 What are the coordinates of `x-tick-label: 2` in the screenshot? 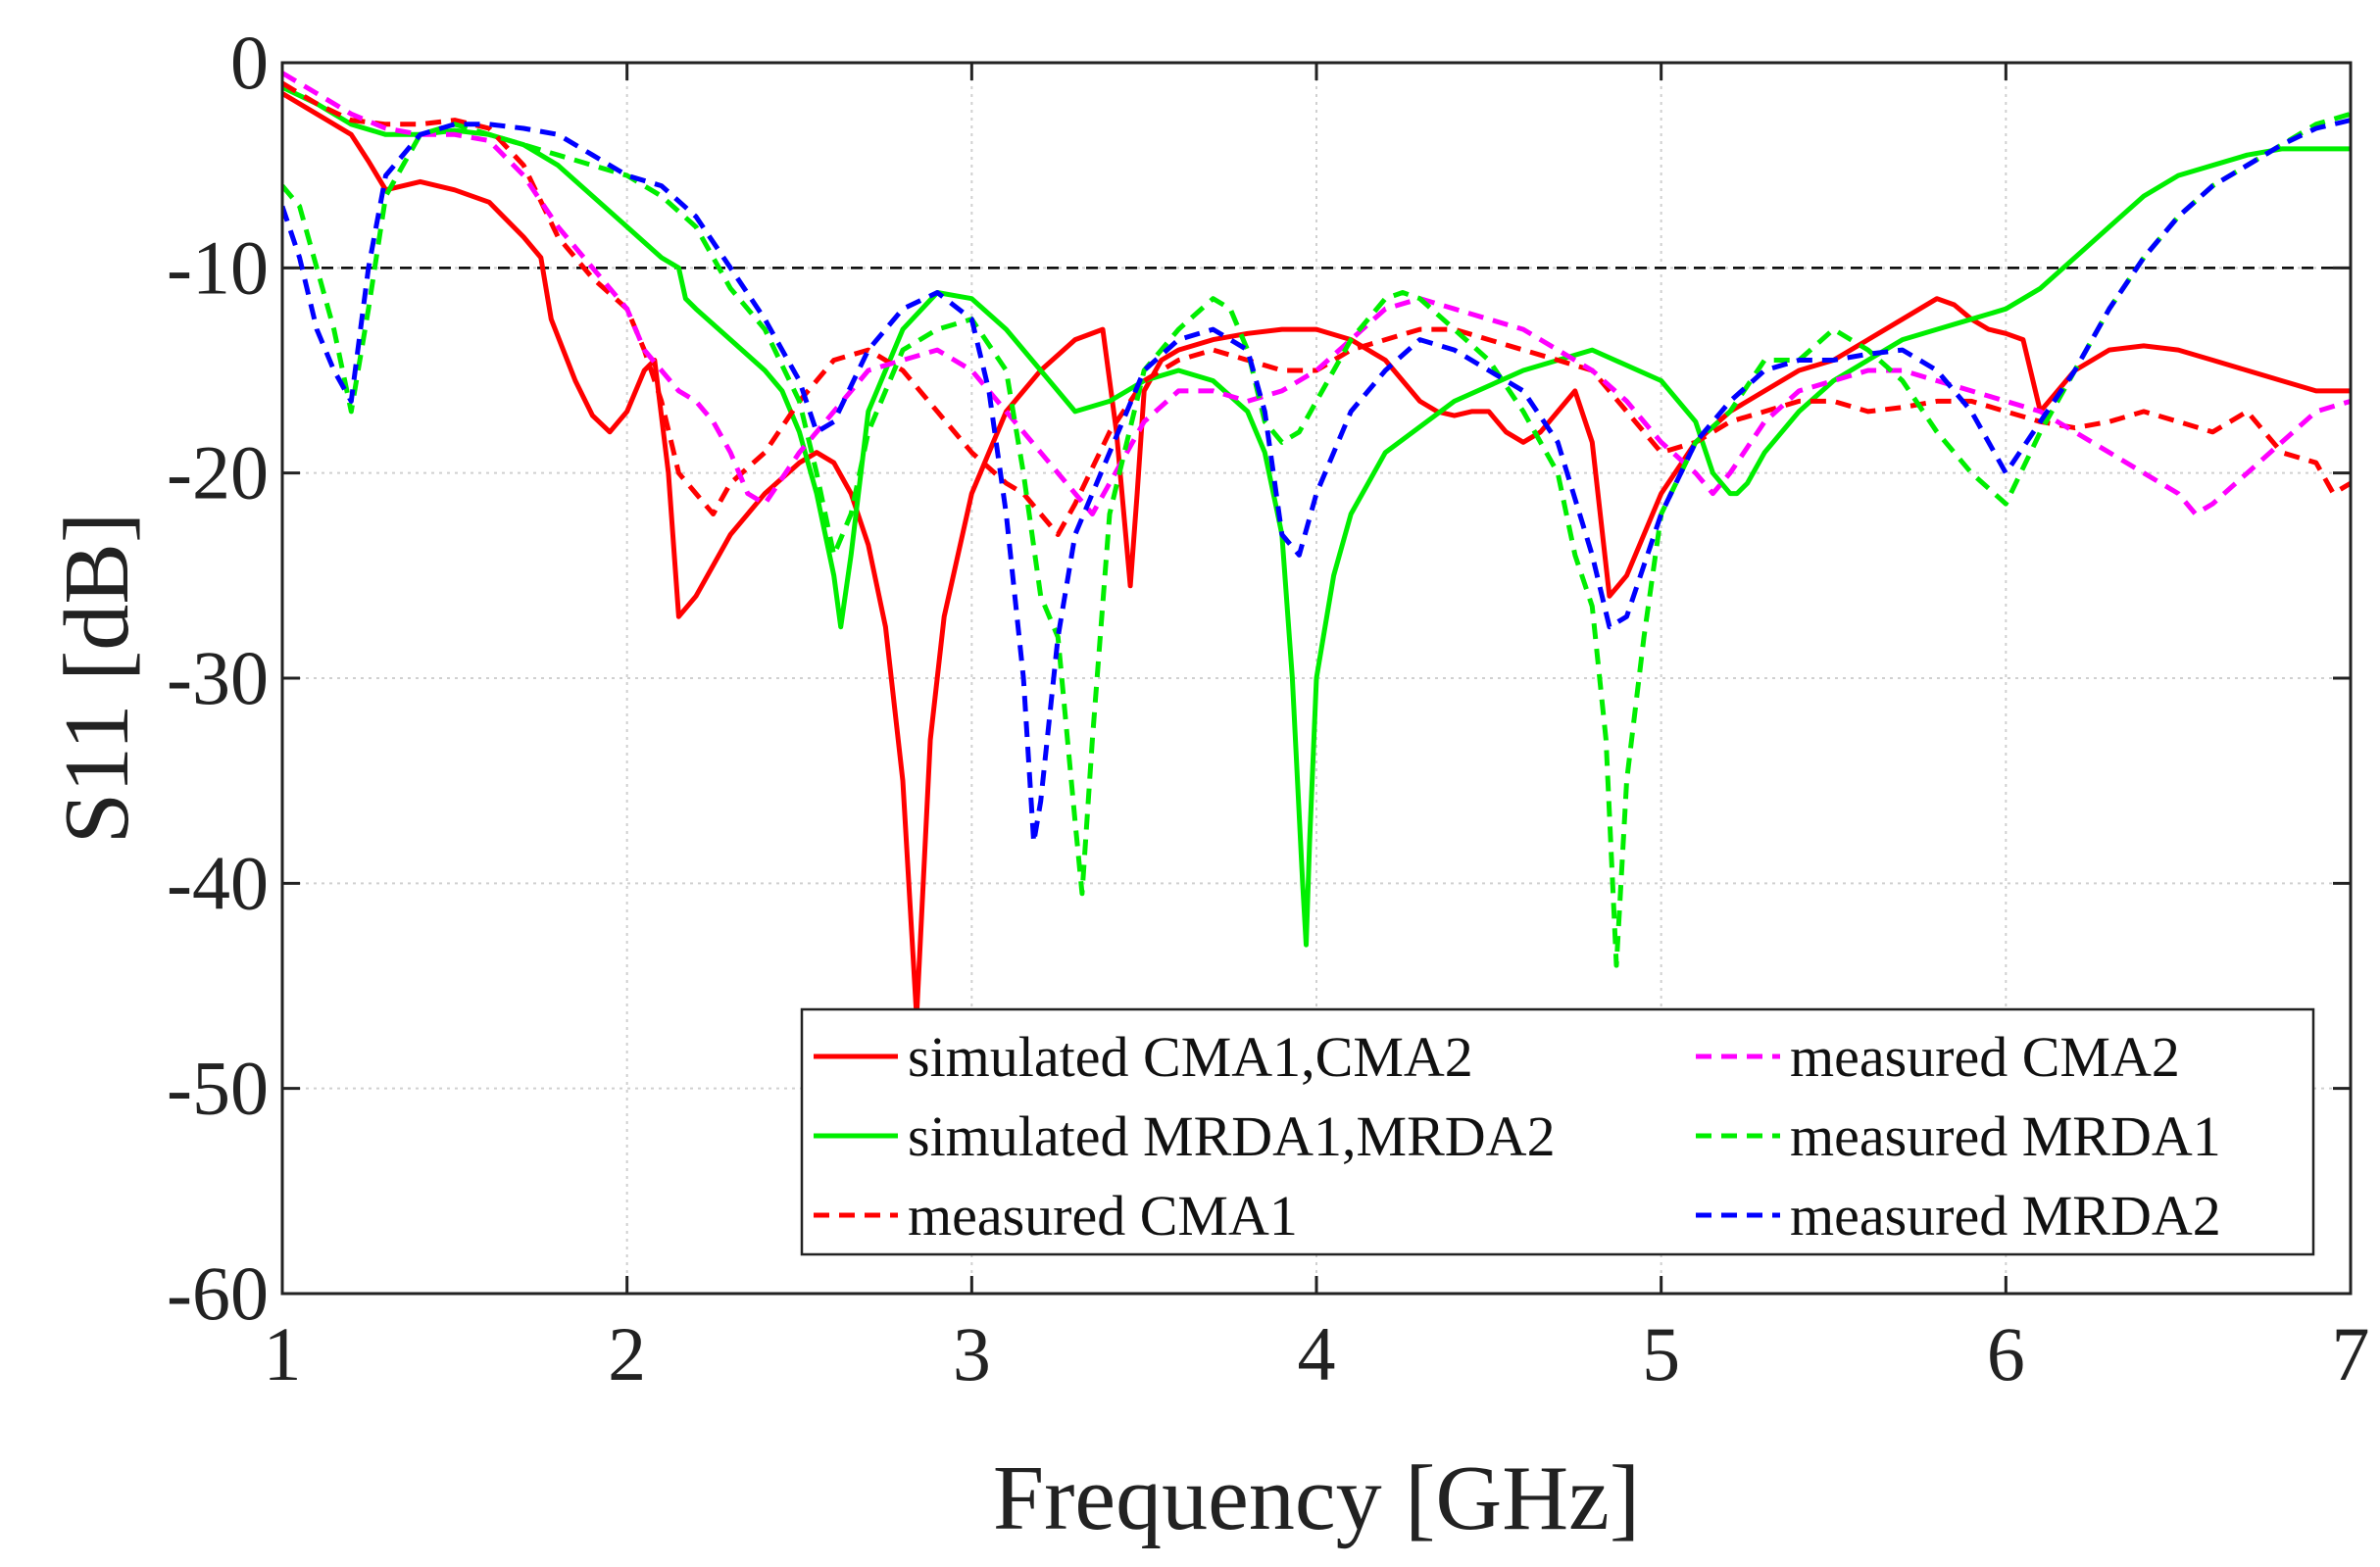 It's located at (627, 1353).